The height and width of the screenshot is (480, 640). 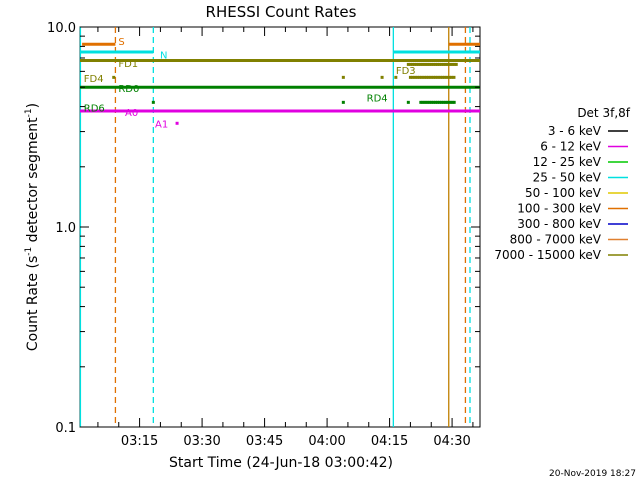 I want to click on y-tick-label: 0.1, so click(x=65, y=428).